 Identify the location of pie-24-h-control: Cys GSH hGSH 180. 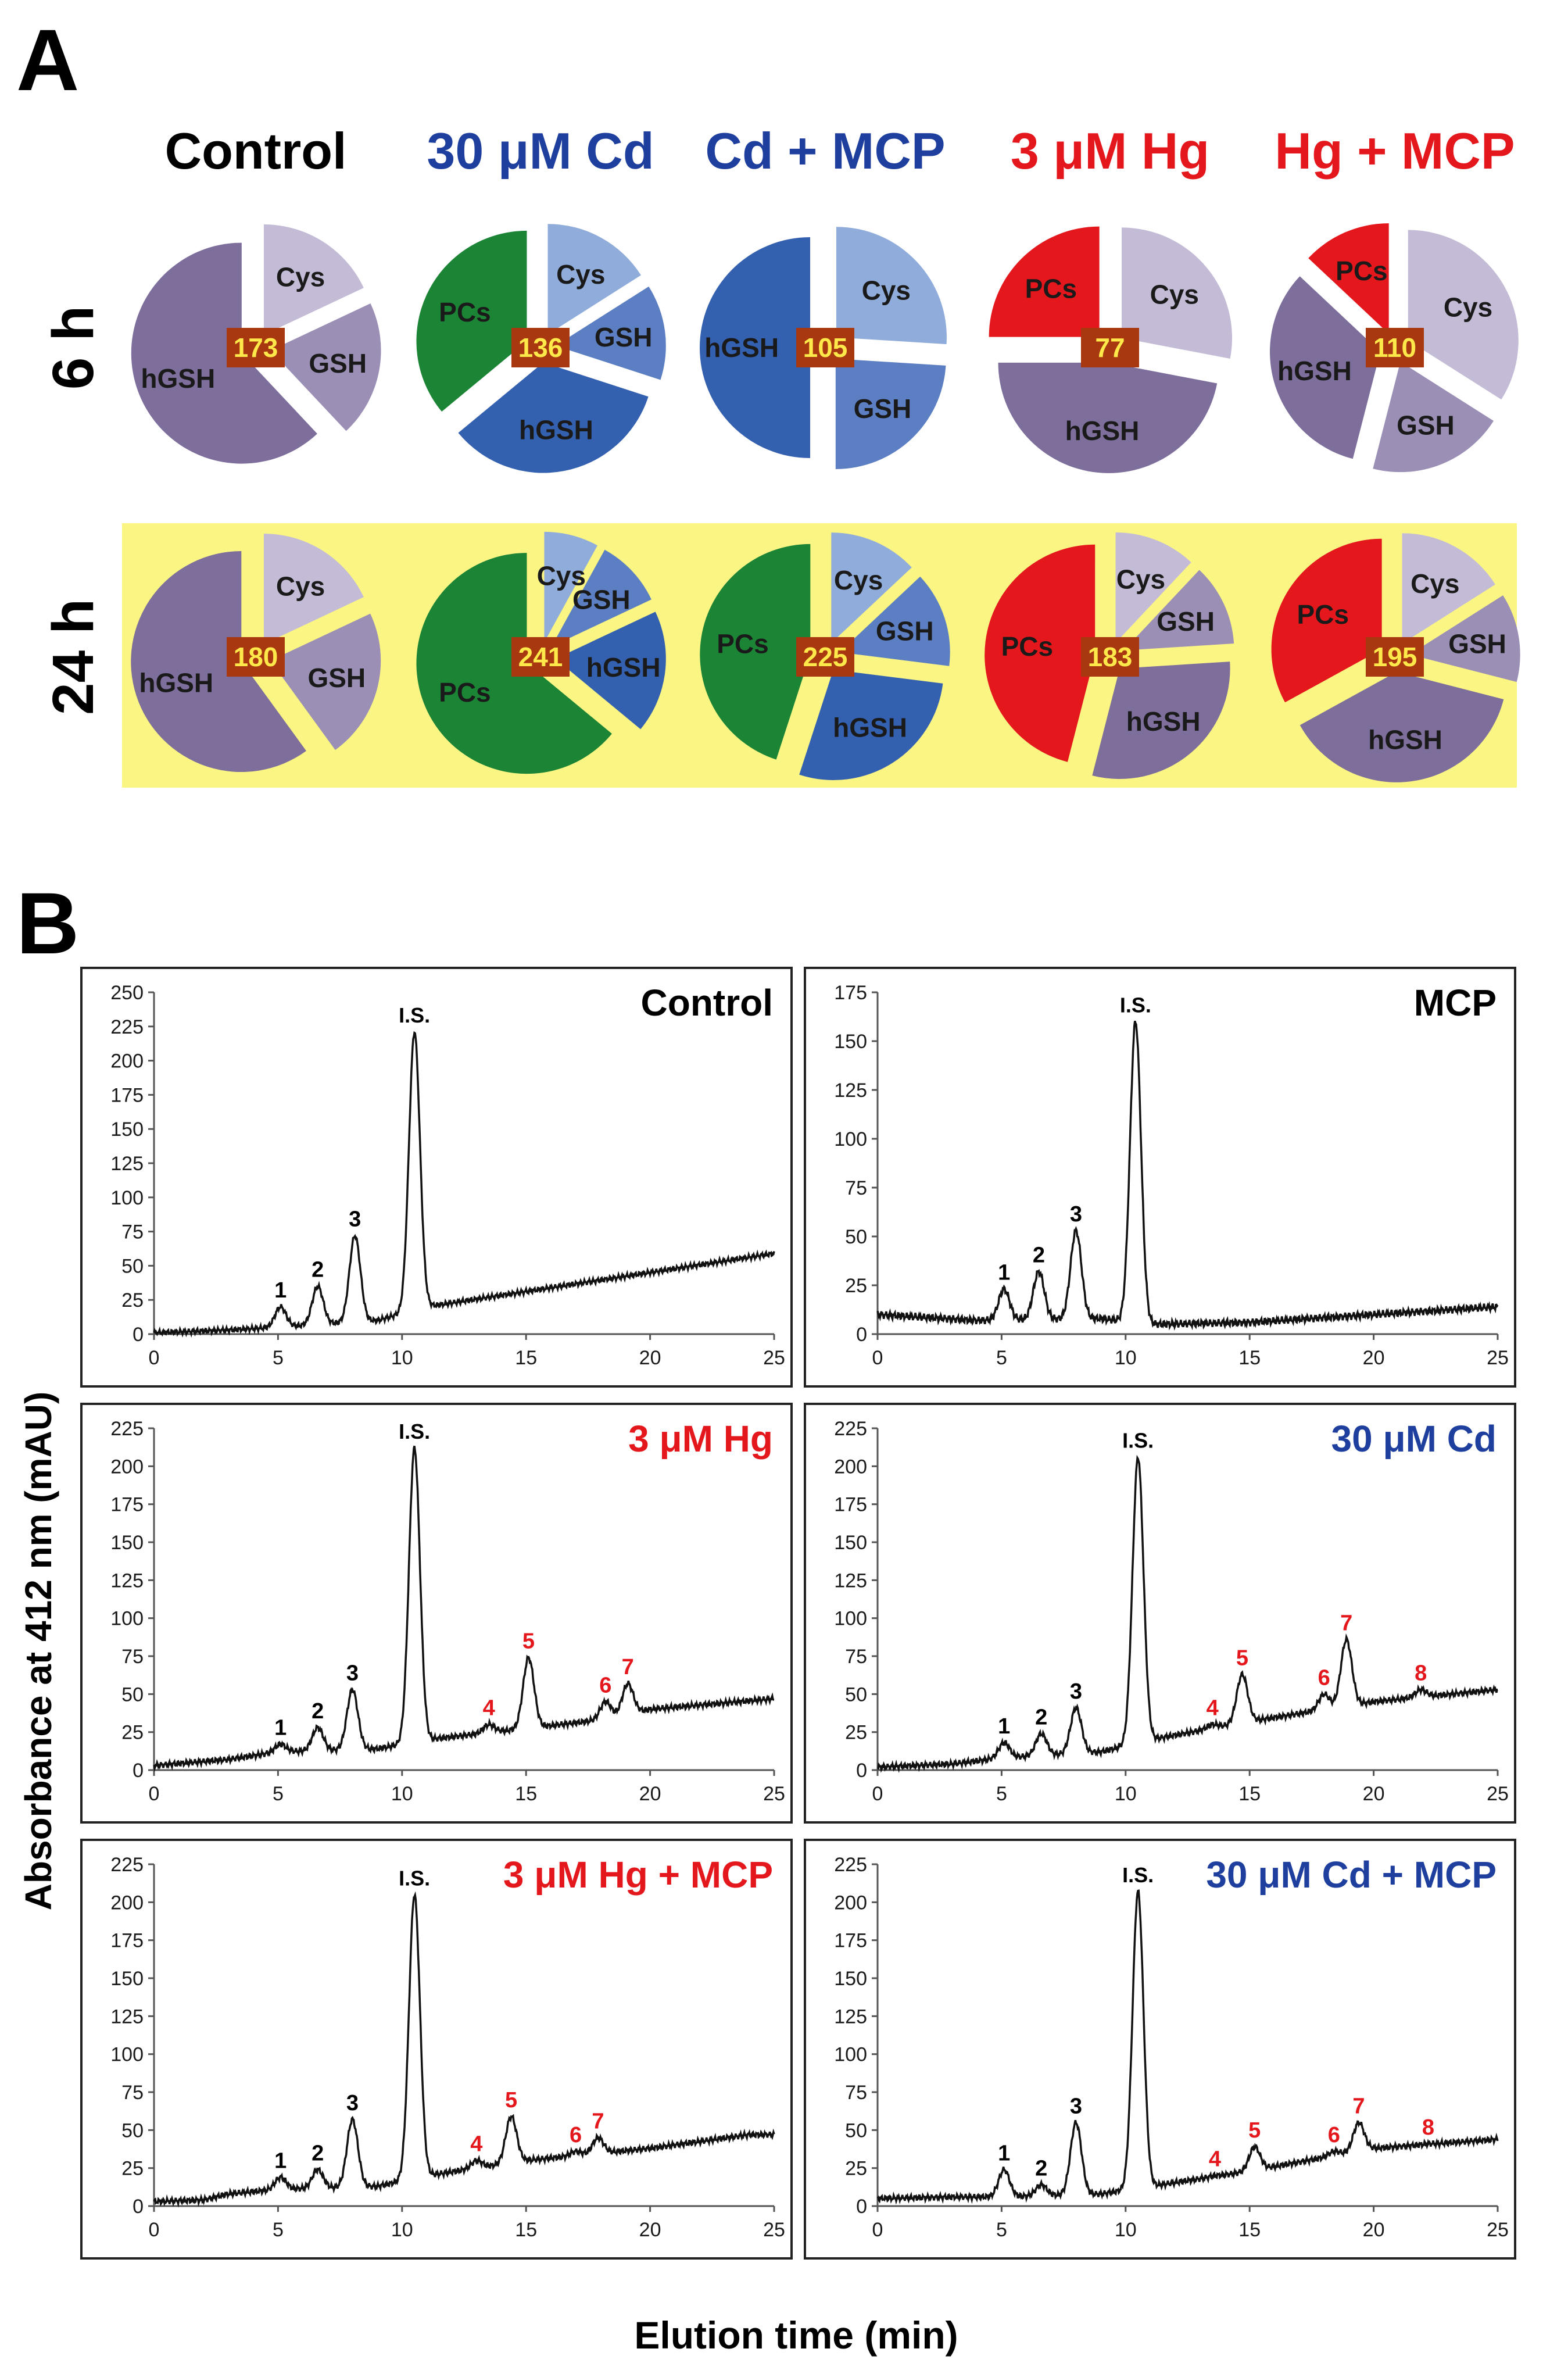
(256, 653).